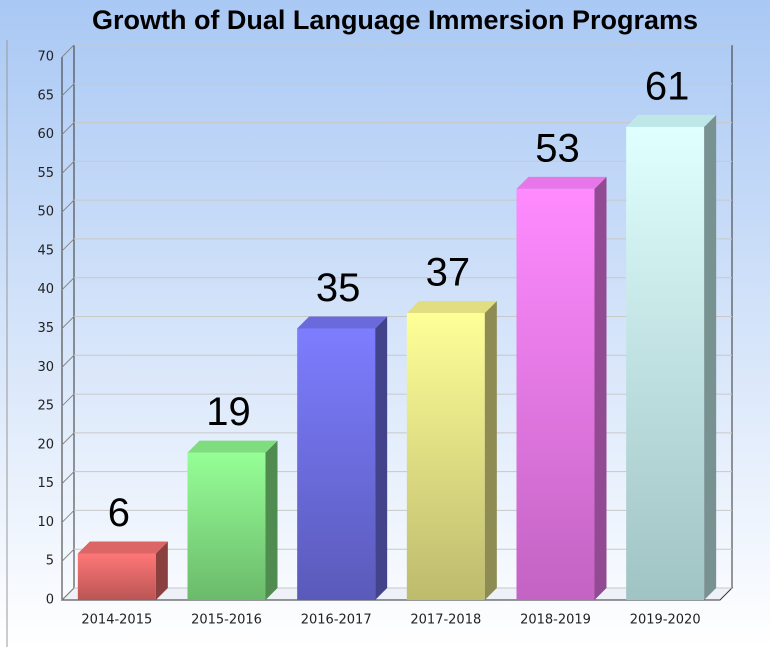 This screenshot has width=770, height=651. What do you see at coordinates (50, 600) in the screenshot?
I see `y-tick-label: 0` at bounding box center [50, 600].